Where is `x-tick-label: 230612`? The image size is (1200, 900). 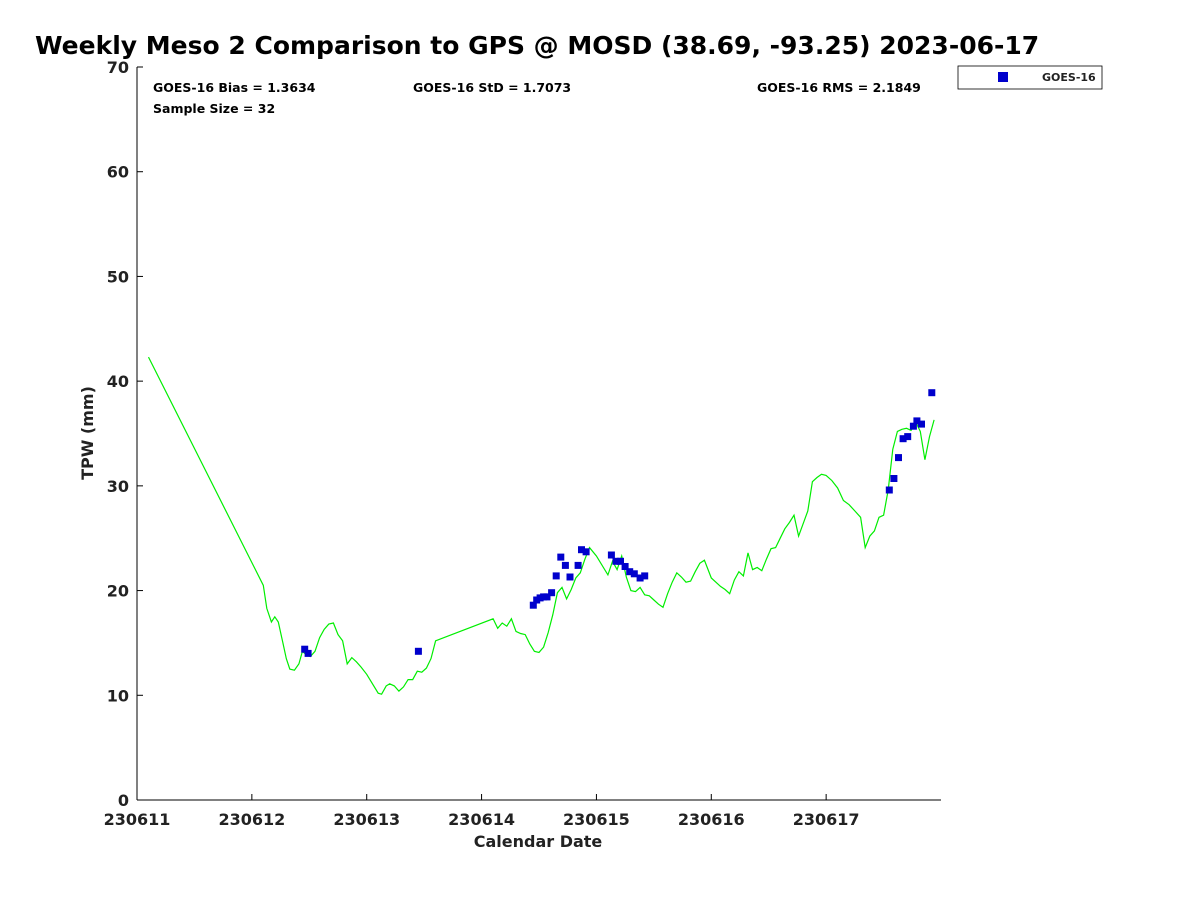 x-tick-label: 230612 is located at coordinates (251, 819).